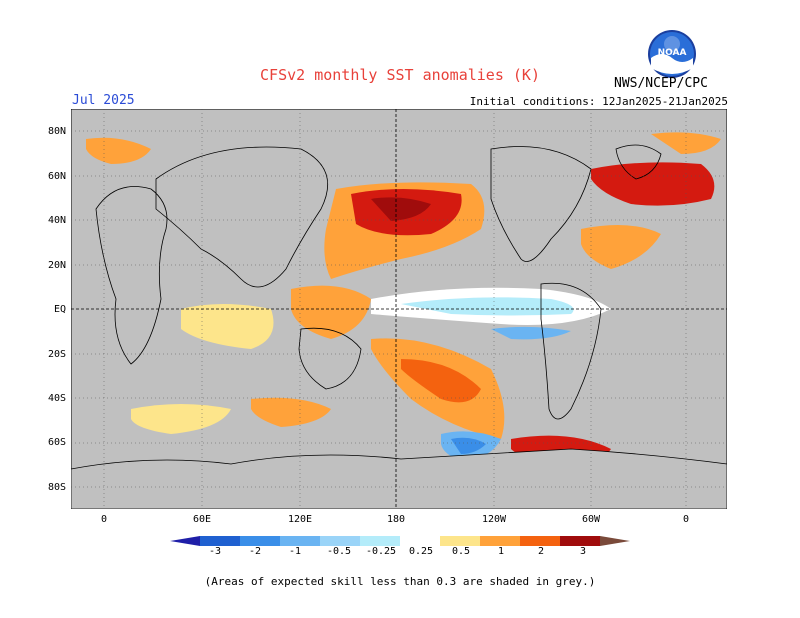 This screenshot has height=618, width=800. I want to click on colorbar-label: 3, so click(583, 551).